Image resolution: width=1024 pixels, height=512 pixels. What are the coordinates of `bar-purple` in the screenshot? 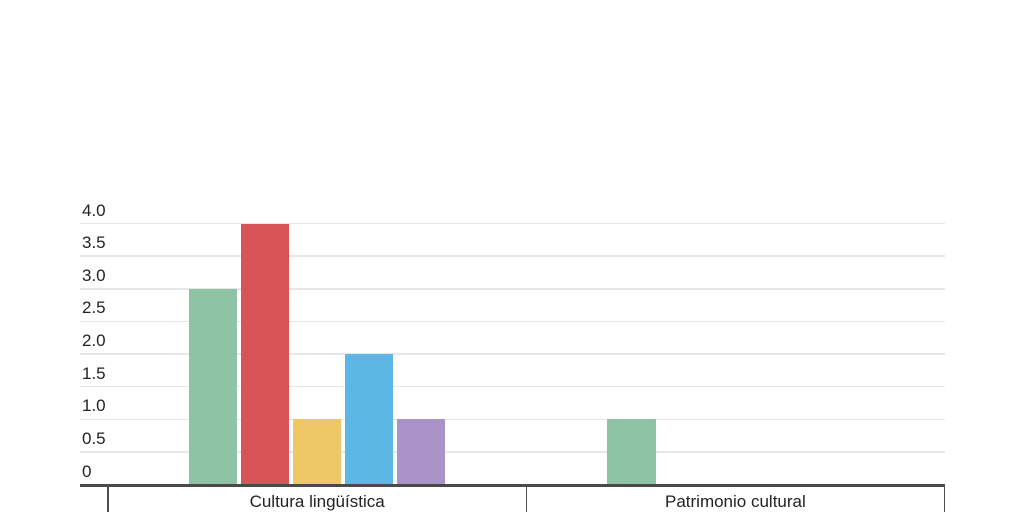 It's located at (421, 452).